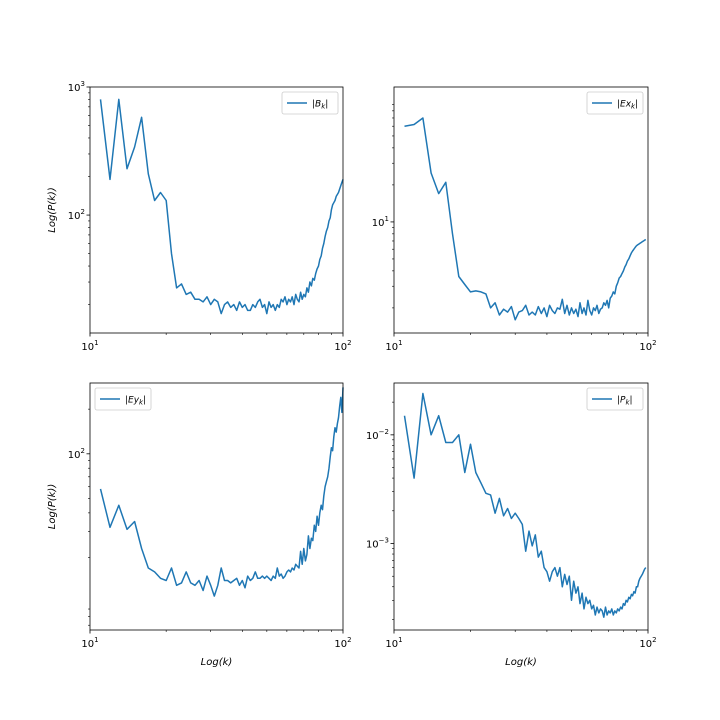 This screenshot has width=720, height=720. I want to click on legend-label: |Bk|, so click(320, 105).